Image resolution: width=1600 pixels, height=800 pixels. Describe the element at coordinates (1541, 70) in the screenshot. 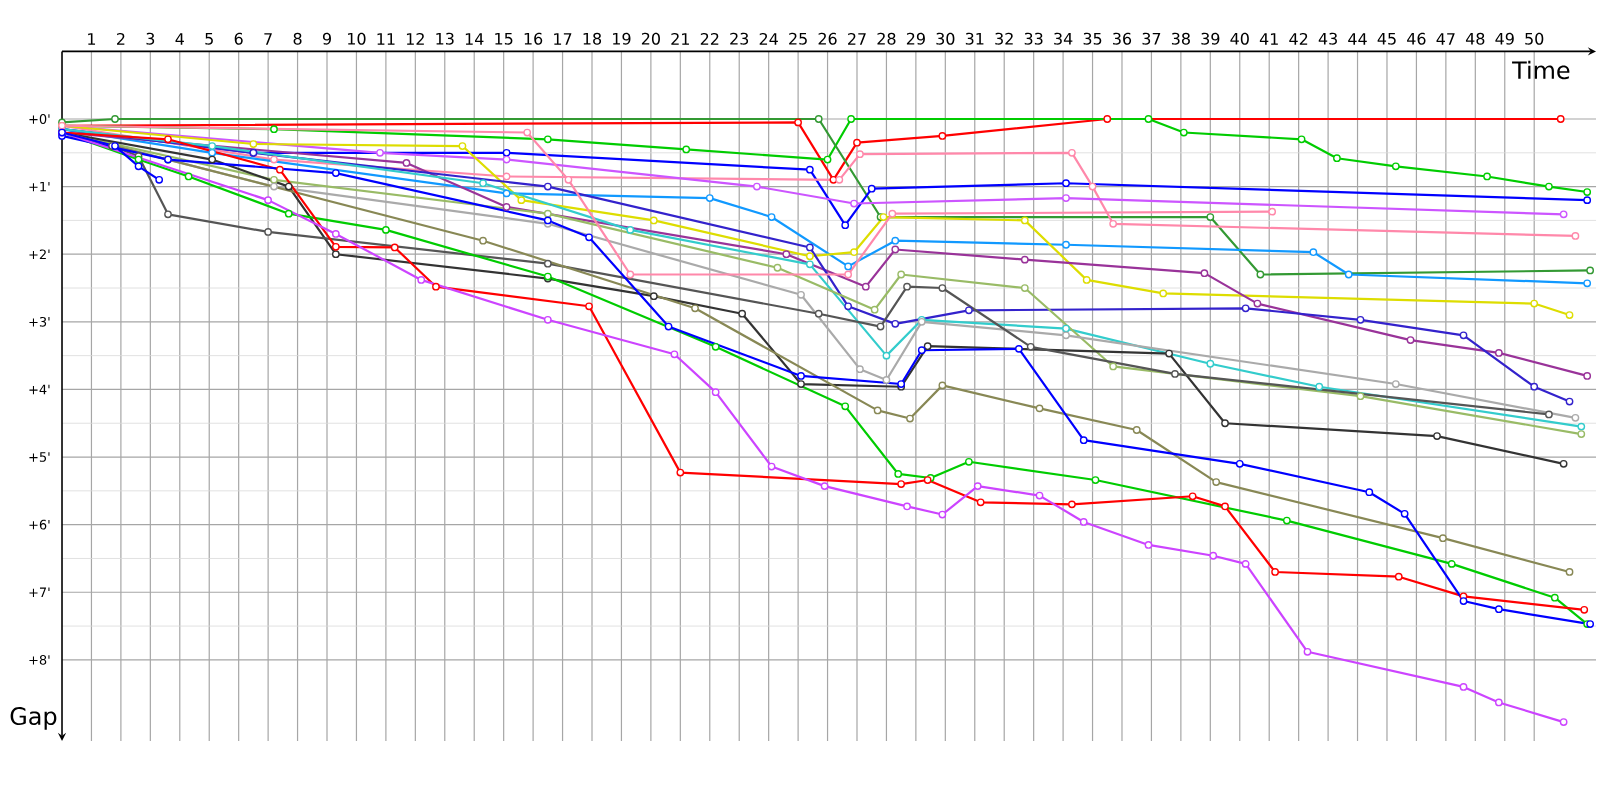

I see `x-axis-title: Time` at that location.